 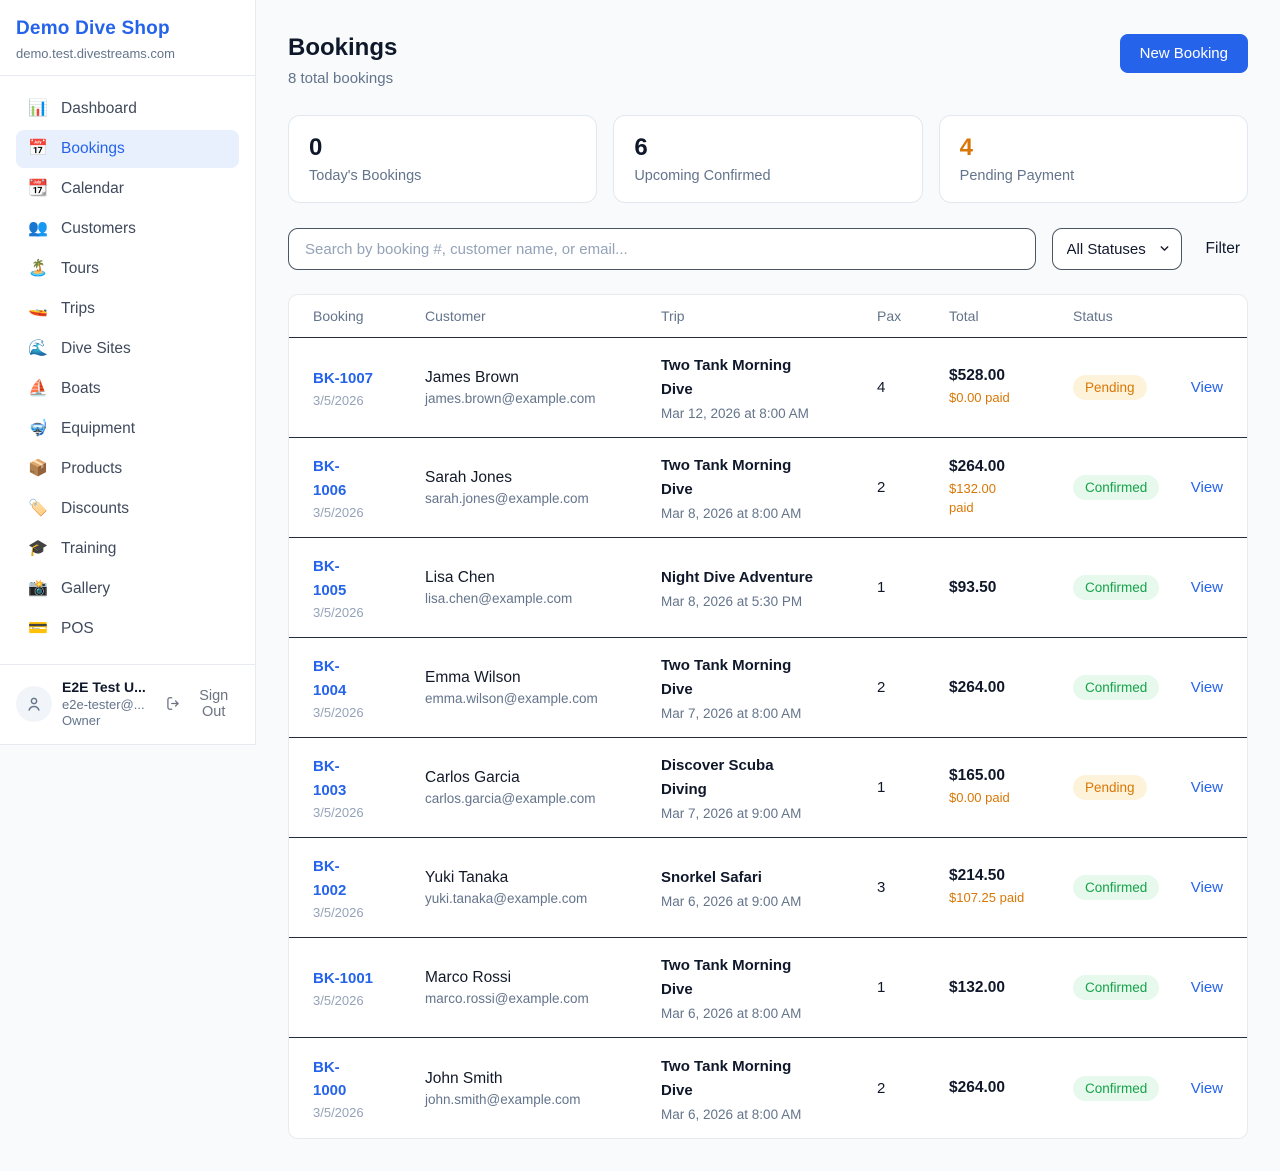 I want to click on booking-id-link: BK-1001, so click(x=343, y=978).